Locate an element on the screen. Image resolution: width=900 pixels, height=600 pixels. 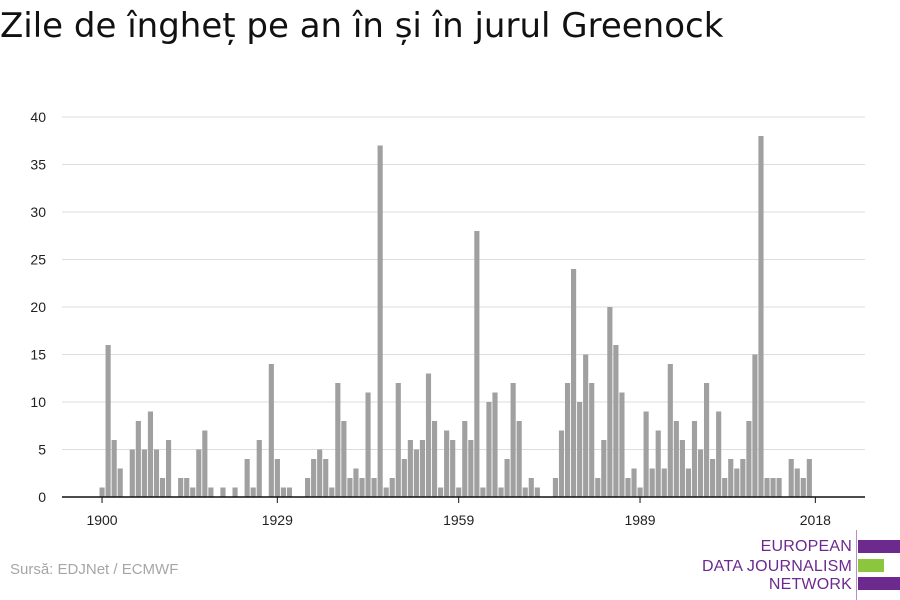
logo-bar-green is located at coordinates (871, 565).